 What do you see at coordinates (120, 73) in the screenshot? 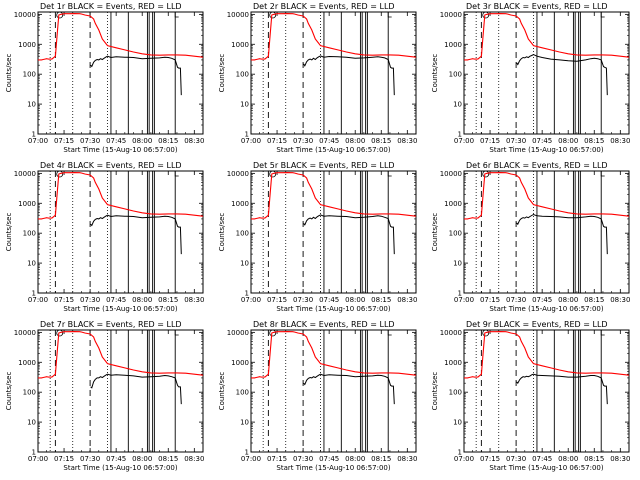
I see `plot-frame` at bounding box center [120, 73].